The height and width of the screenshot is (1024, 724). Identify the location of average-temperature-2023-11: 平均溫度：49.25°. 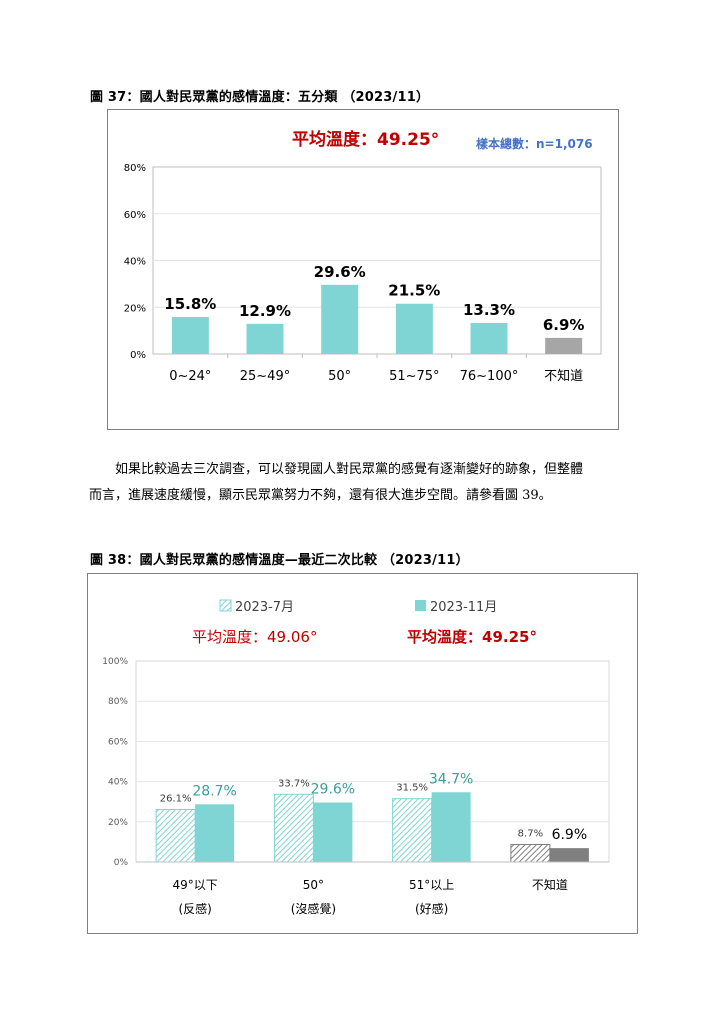
(472, 637).